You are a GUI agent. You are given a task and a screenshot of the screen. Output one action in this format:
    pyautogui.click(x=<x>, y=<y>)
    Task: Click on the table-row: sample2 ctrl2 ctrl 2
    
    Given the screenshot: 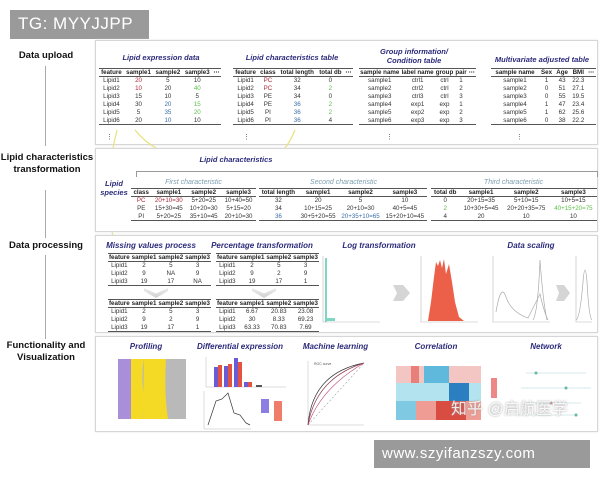 What is the action you would take?
    pyautogui.click(x=417, y=89)
    